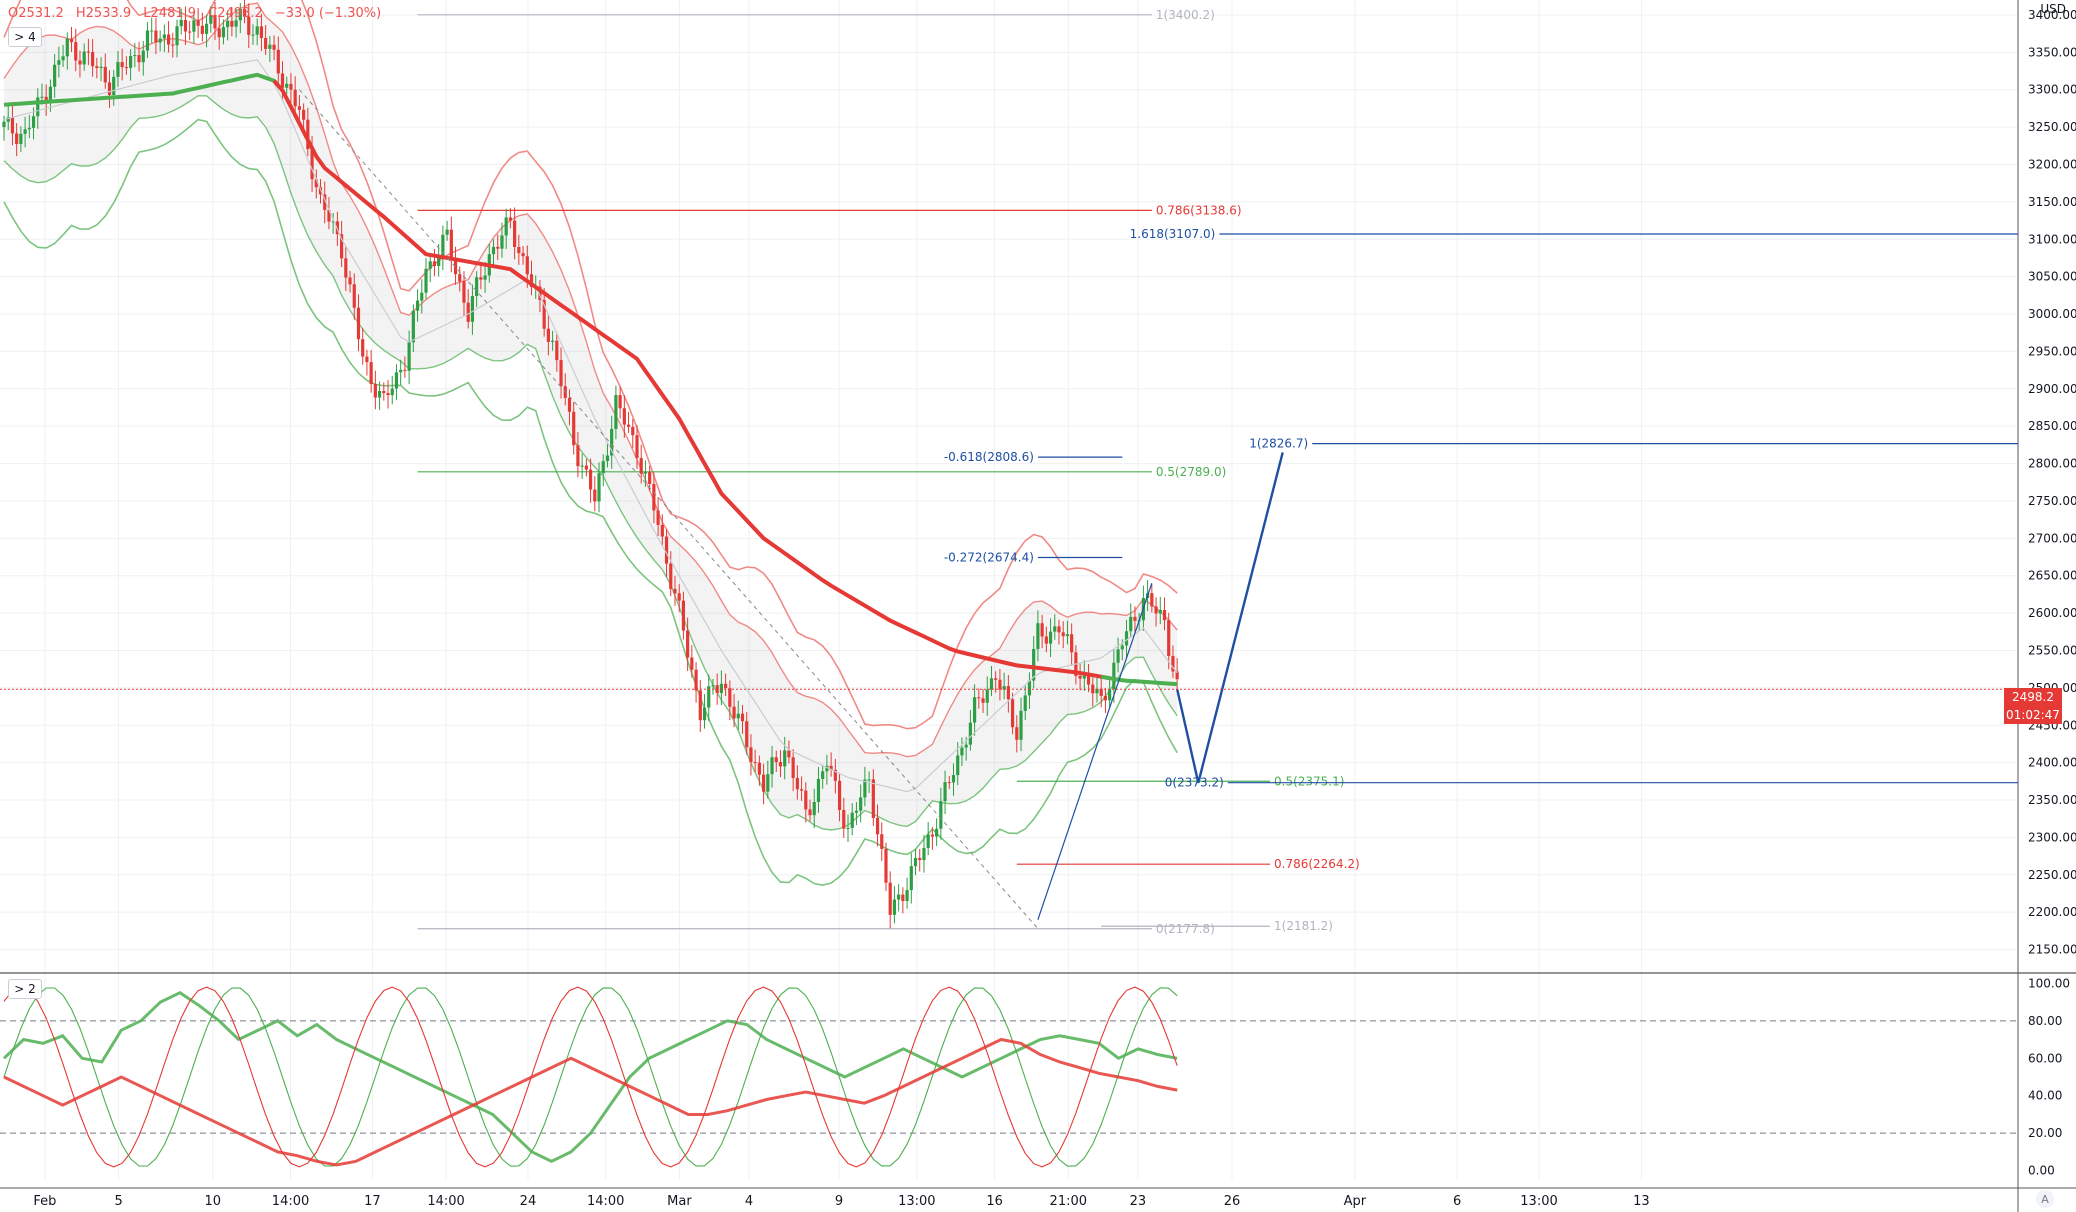  Describe the element at coordinates (2052, 538) in the screenshot. I see `price-tick-label: 2700.00` at that location.